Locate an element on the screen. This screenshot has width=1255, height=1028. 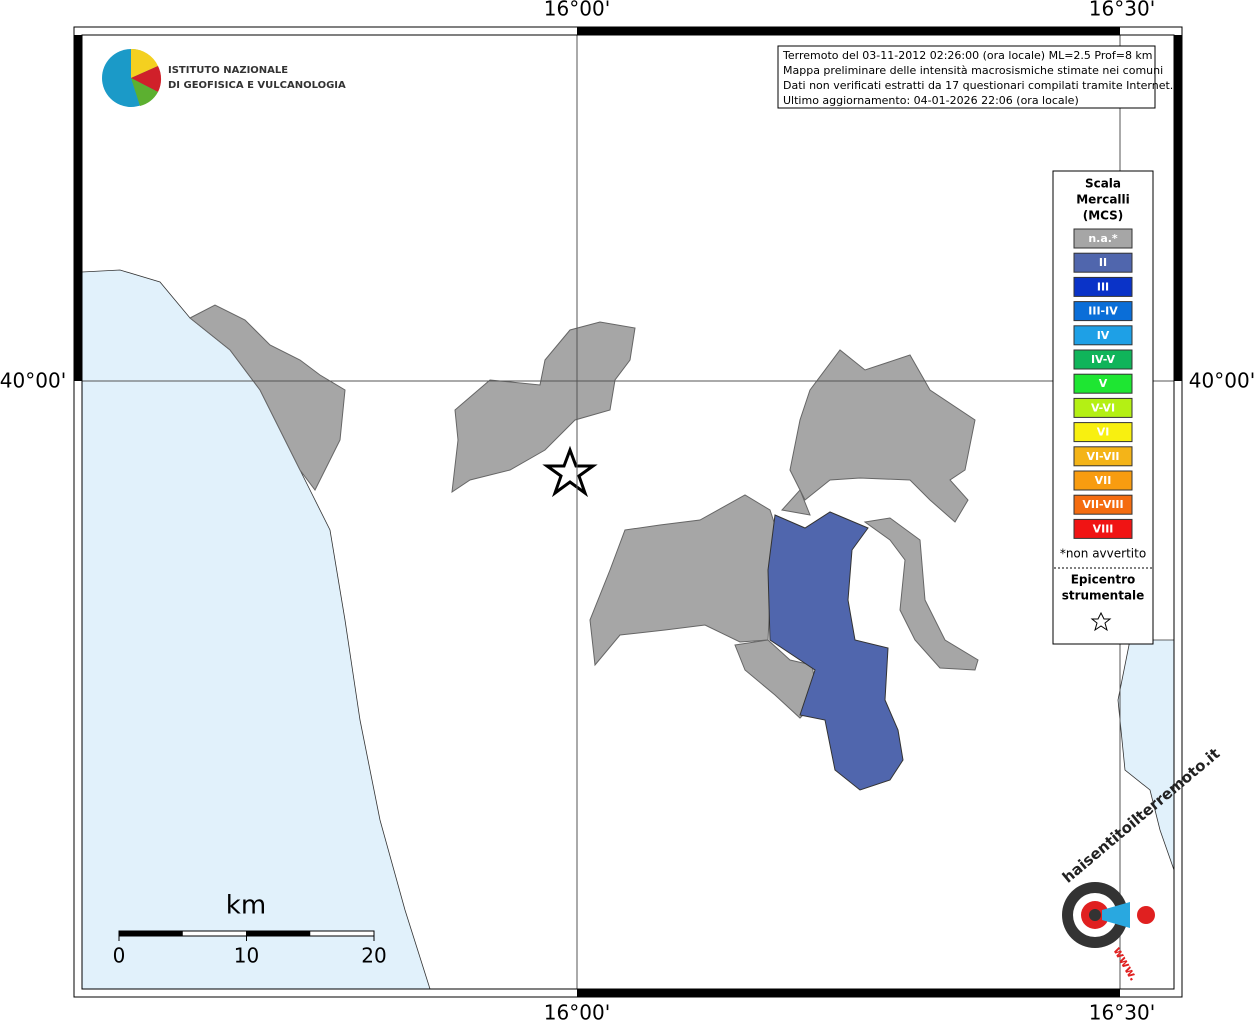
legend-label: V-VI is located at coordinates (1103, 407).